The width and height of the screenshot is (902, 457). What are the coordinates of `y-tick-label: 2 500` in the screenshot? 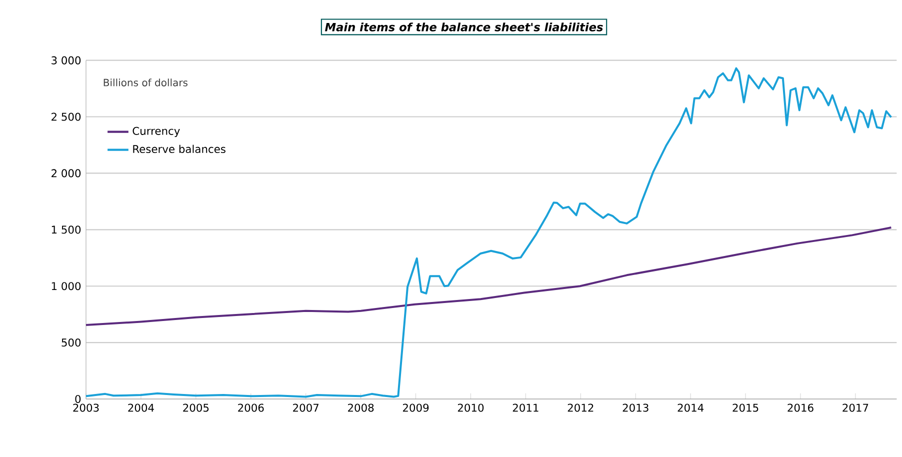 It's located at (66, 116).